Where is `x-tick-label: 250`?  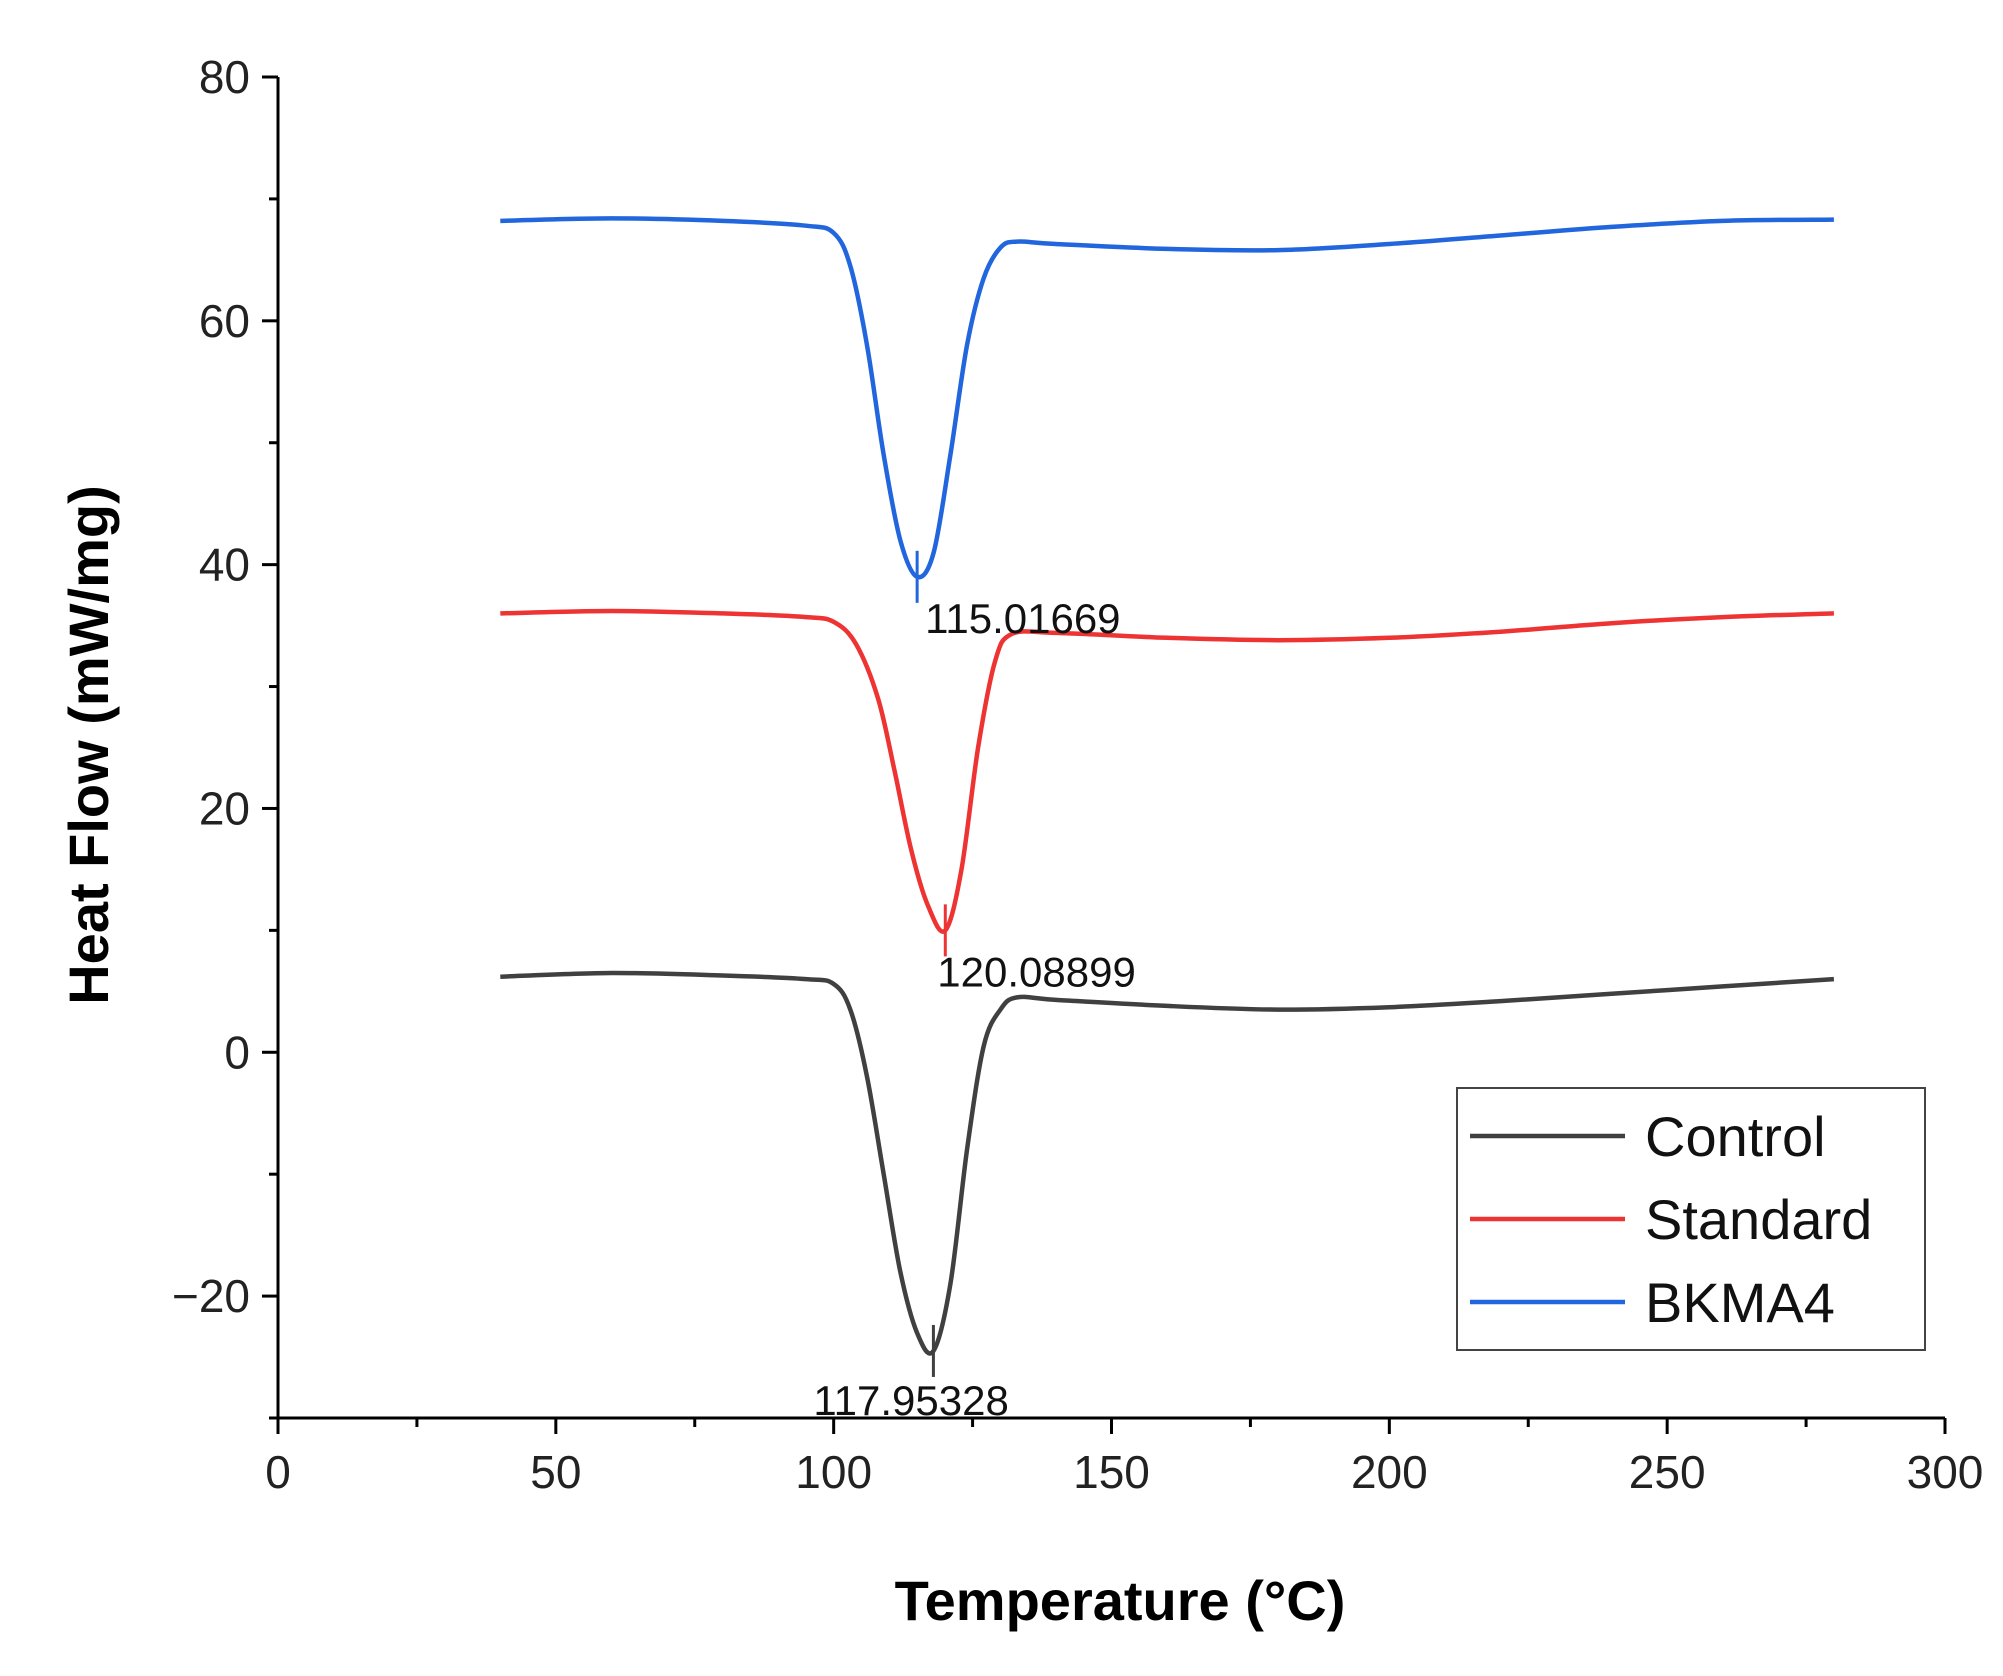 x-tick-label: 250 is located at coordinates (1667, 1472).